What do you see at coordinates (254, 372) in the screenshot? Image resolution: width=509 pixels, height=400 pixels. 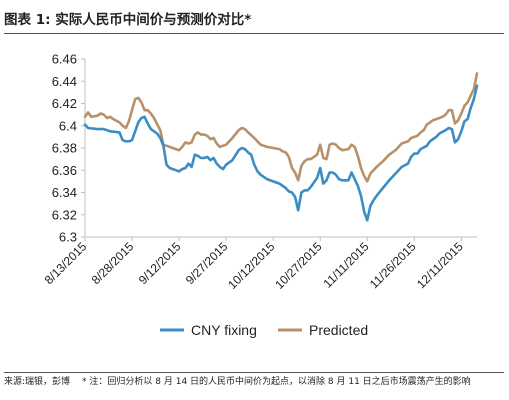 I see `footer-divider` at bounding box center [254, 372].